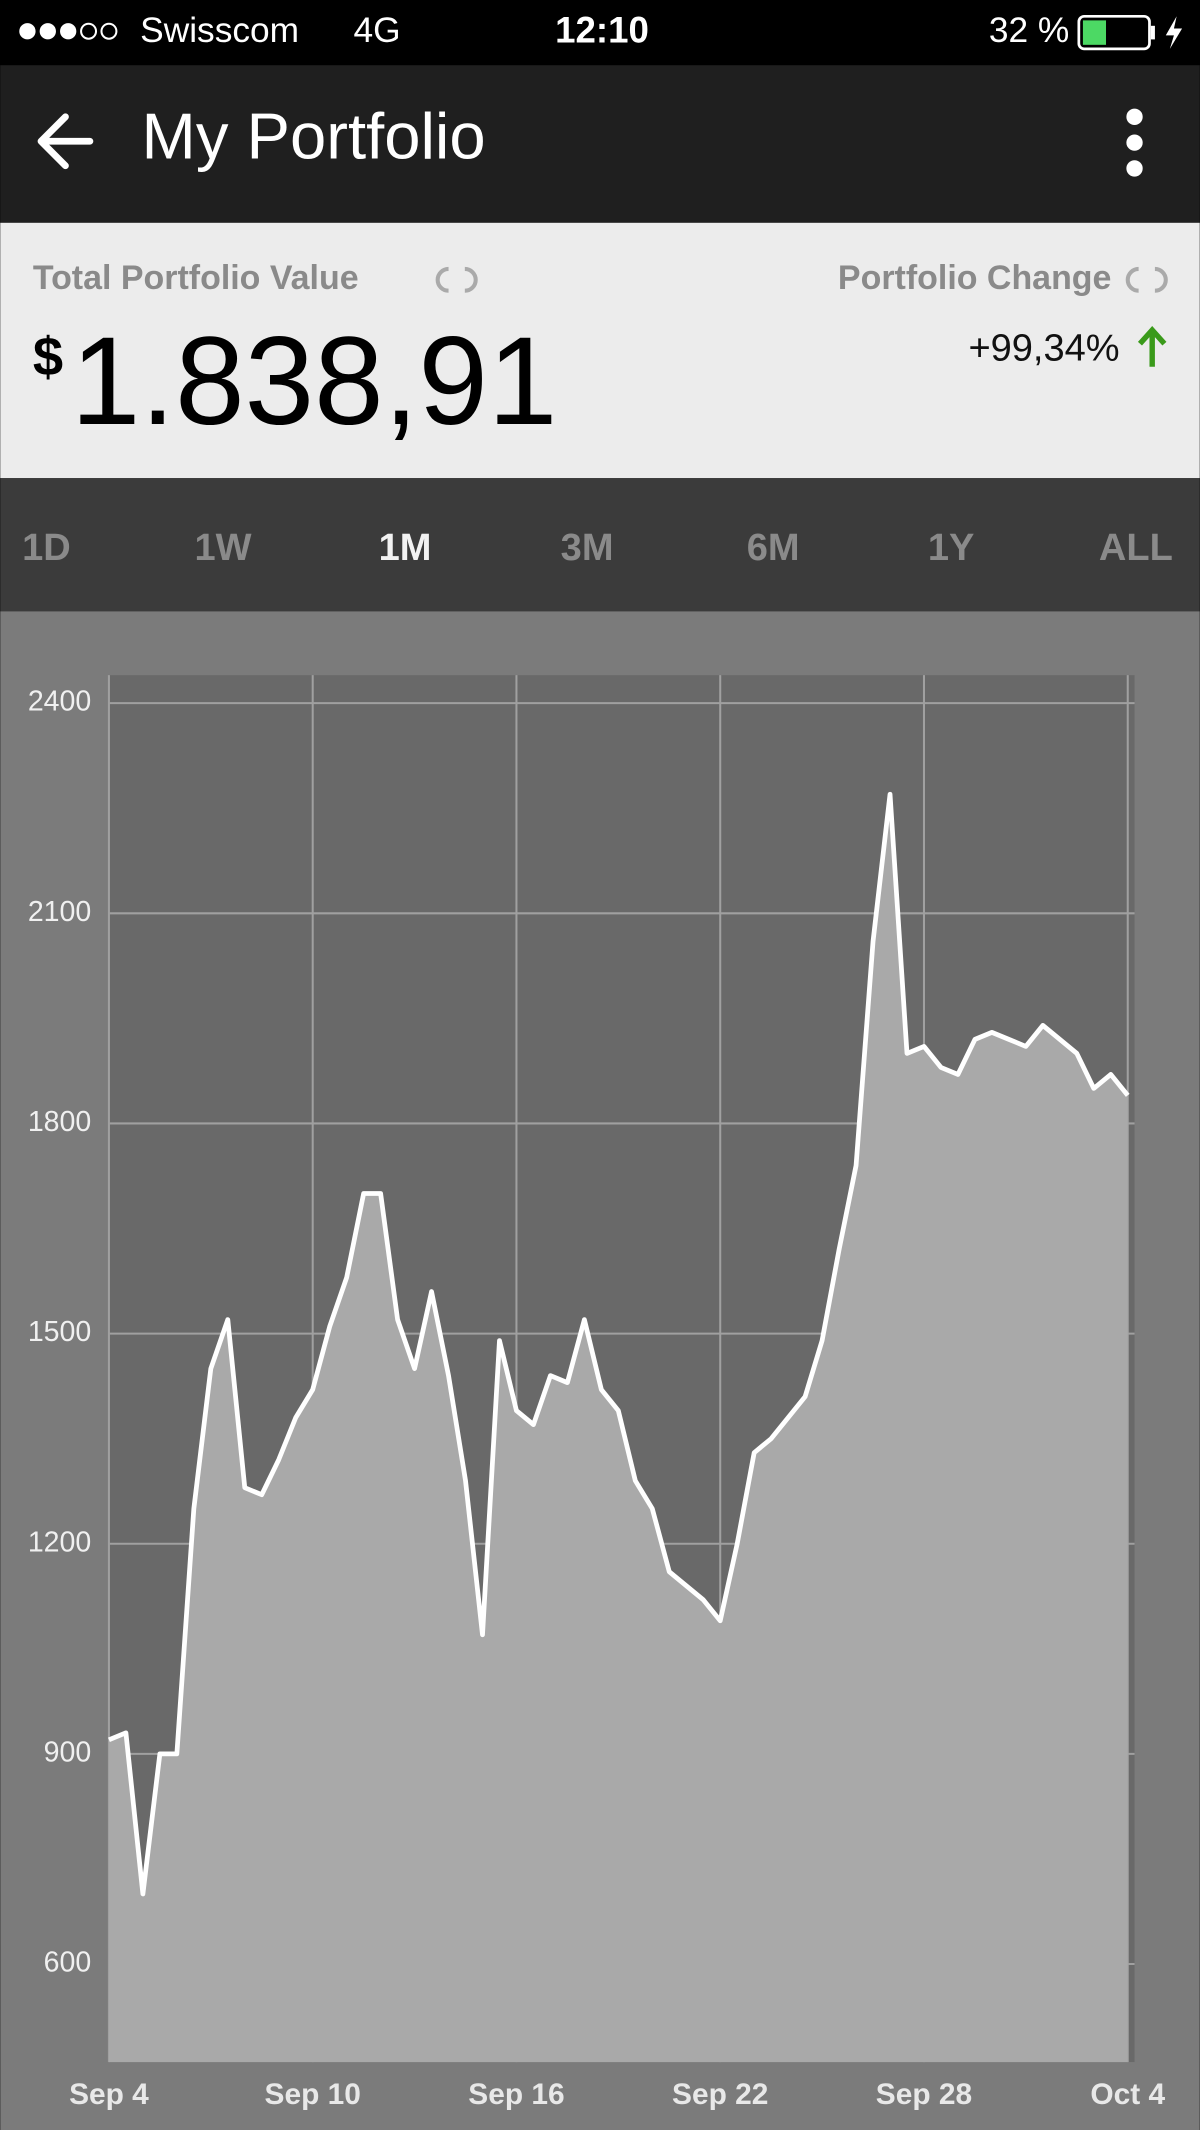 The height and width of the screenshot is (2130, 1200). Describe the element at coordinates (219, 30) in the screenshot. I see `carrier: Swisscom` at that location.